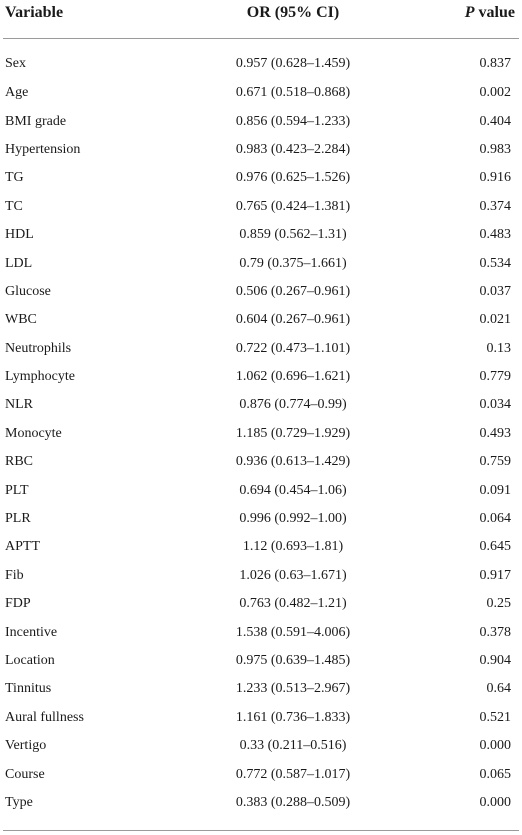  Describe the element at coordinates (495, 632) in the screenshot. I see `p-value-cell: 0.378` at that location.